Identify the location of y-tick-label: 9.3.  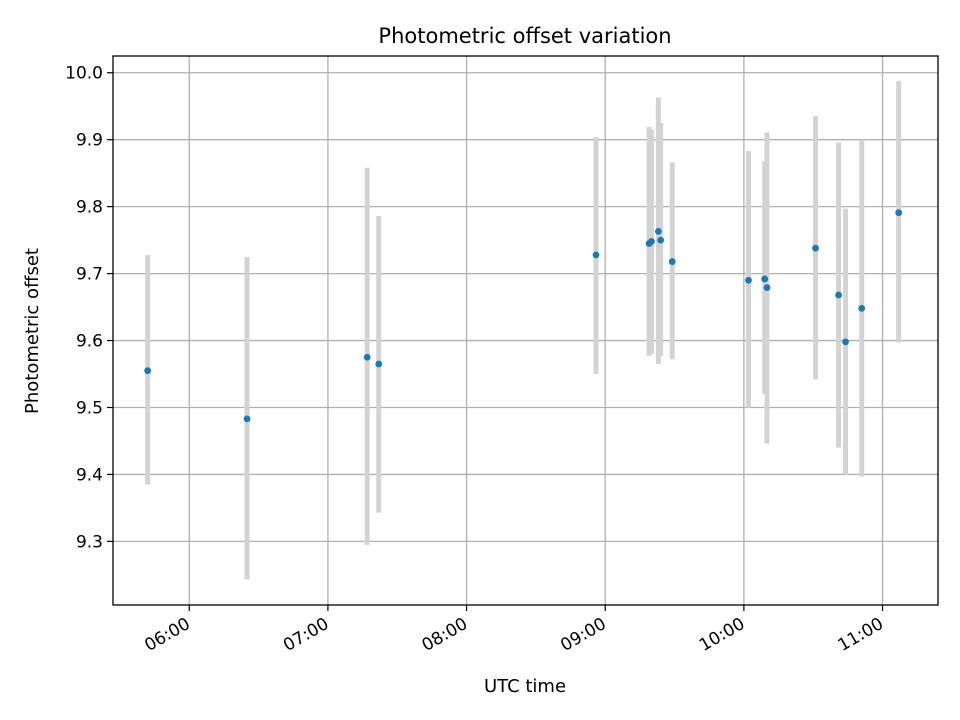
(89, 542).